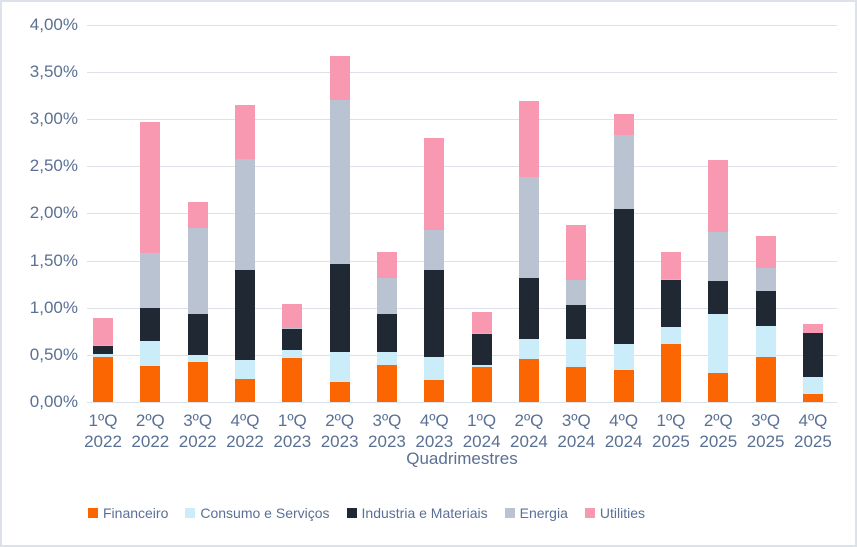  Describe the element at coordinates (53, 166) in the screenshot. I see `y-tick-label: 2,50%` at that location.